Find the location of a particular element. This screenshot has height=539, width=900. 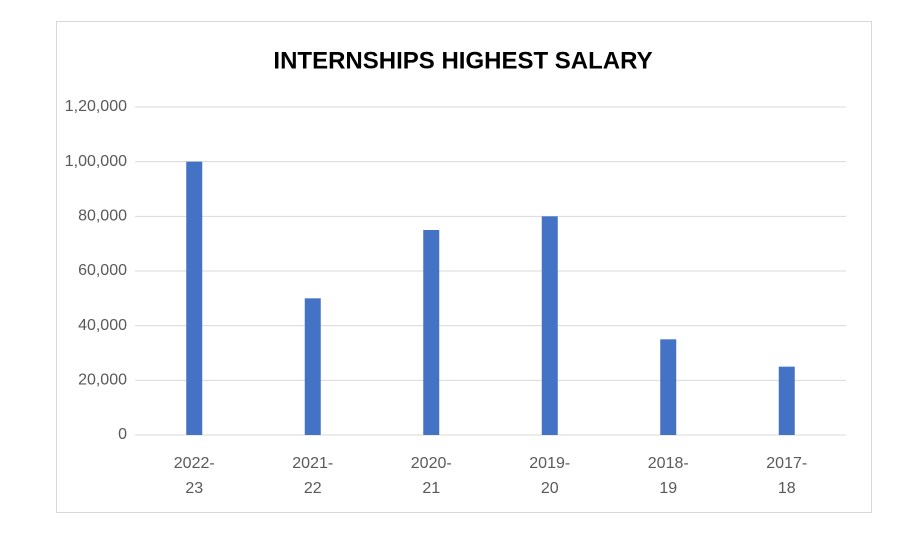

y-tick-label: 40,000 is located at coordinates (102, 325).